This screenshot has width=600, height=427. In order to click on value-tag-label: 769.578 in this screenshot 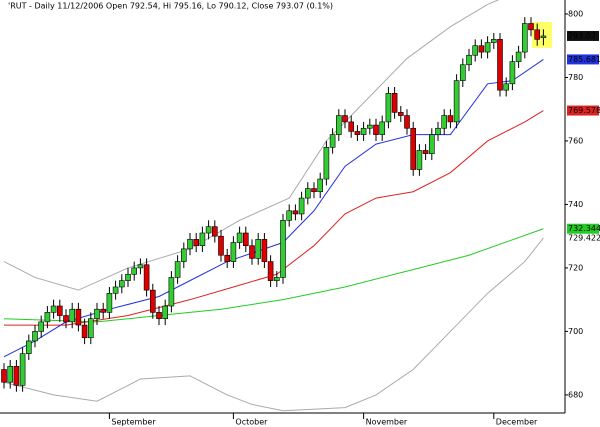, I will do `click(584, 110)`.